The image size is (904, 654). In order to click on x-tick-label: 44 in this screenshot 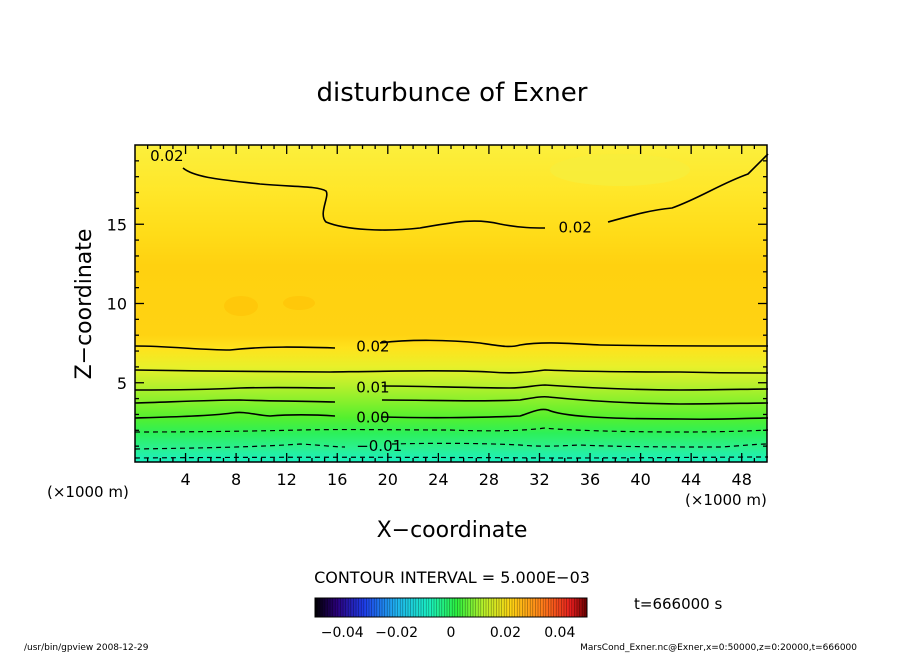, I will do `click(691, 479)`.